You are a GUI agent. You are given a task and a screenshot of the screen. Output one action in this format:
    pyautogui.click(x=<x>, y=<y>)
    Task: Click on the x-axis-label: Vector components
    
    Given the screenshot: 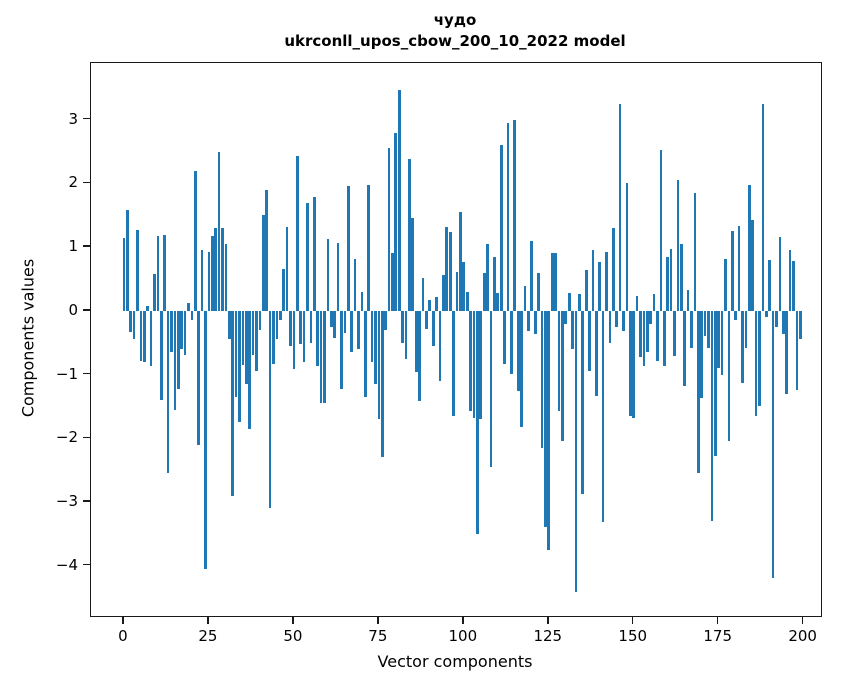 What is the action you would take?
    pyautogui.click(x=455, y=661)
    